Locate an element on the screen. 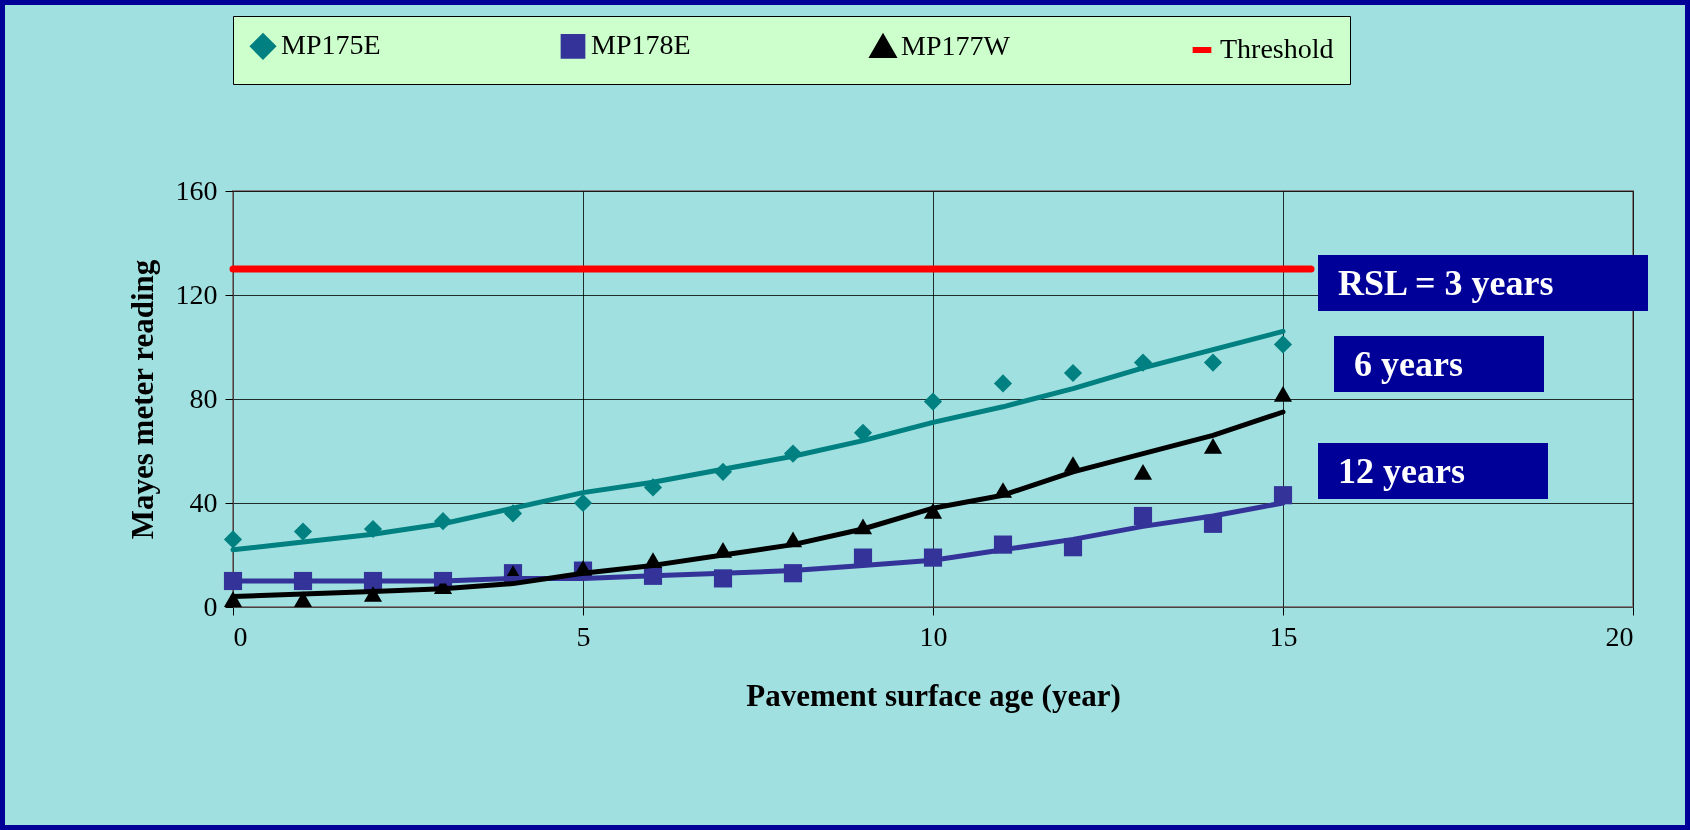 The image size is (1690, 830). x-tick-label: 5 is located at coordinates (583, 636).